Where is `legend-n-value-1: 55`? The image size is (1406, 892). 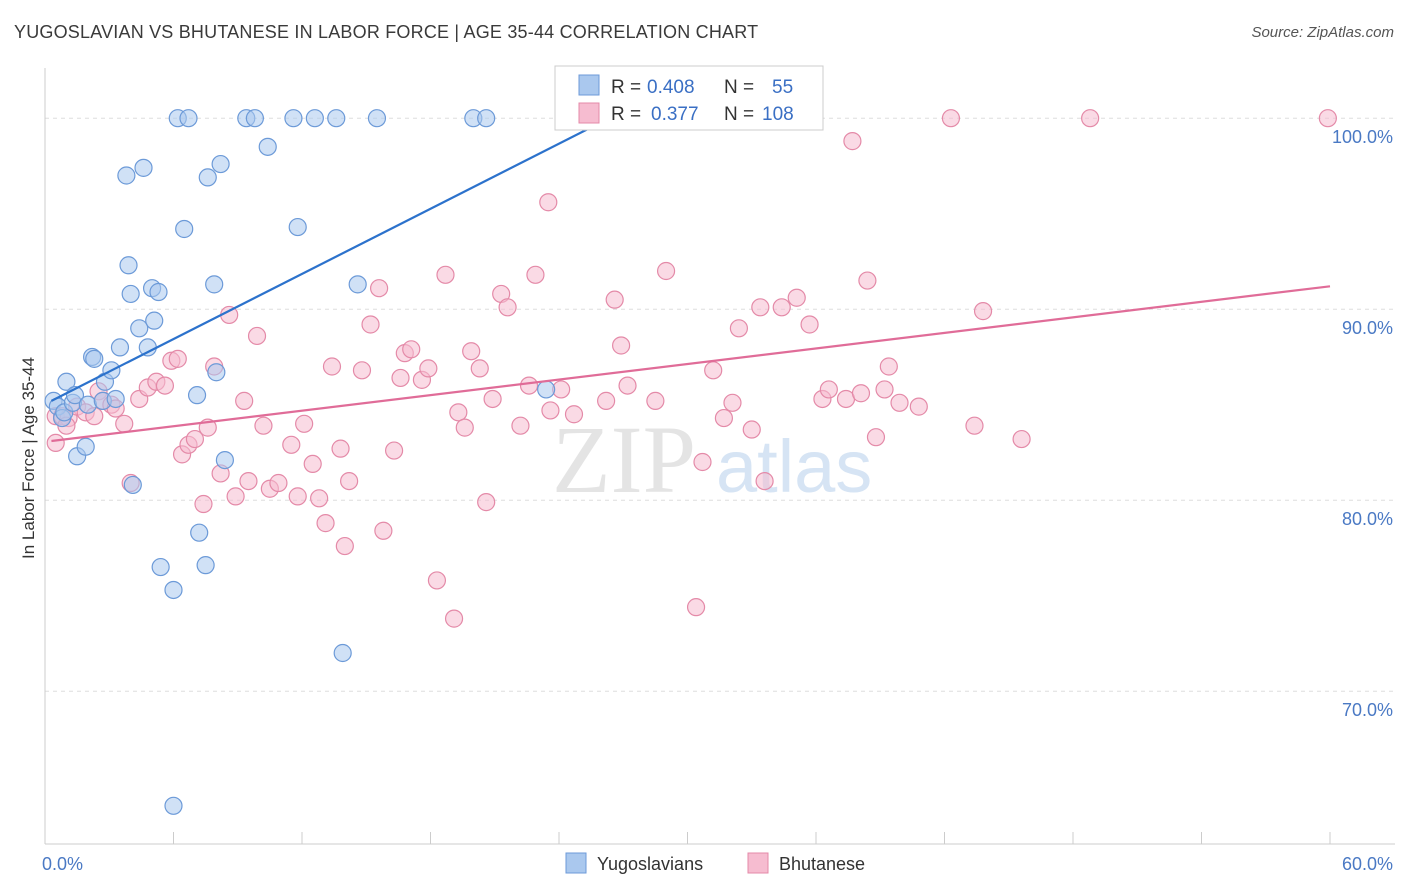 legend-n-value-1: 55 is located at coordinates (782, 87).